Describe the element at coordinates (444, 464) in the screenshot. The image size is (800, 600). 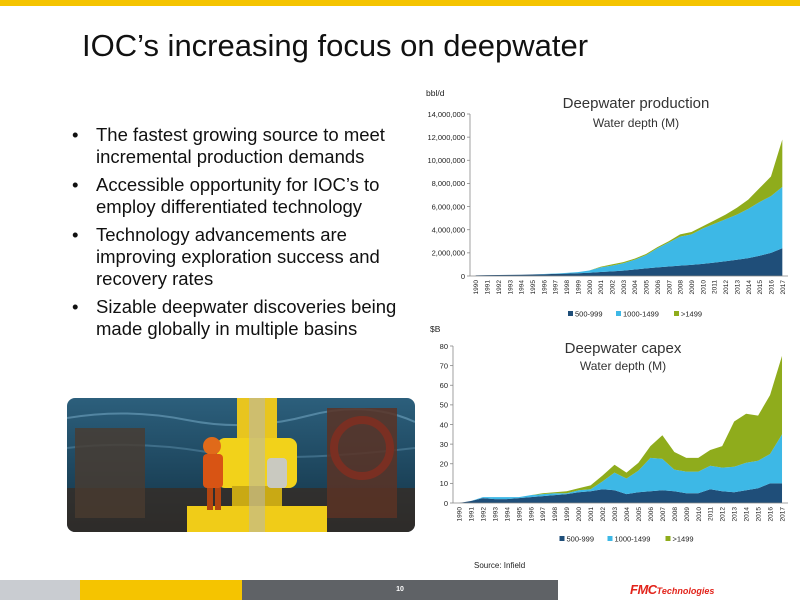
I see `y-tick-label: 20` at that location.